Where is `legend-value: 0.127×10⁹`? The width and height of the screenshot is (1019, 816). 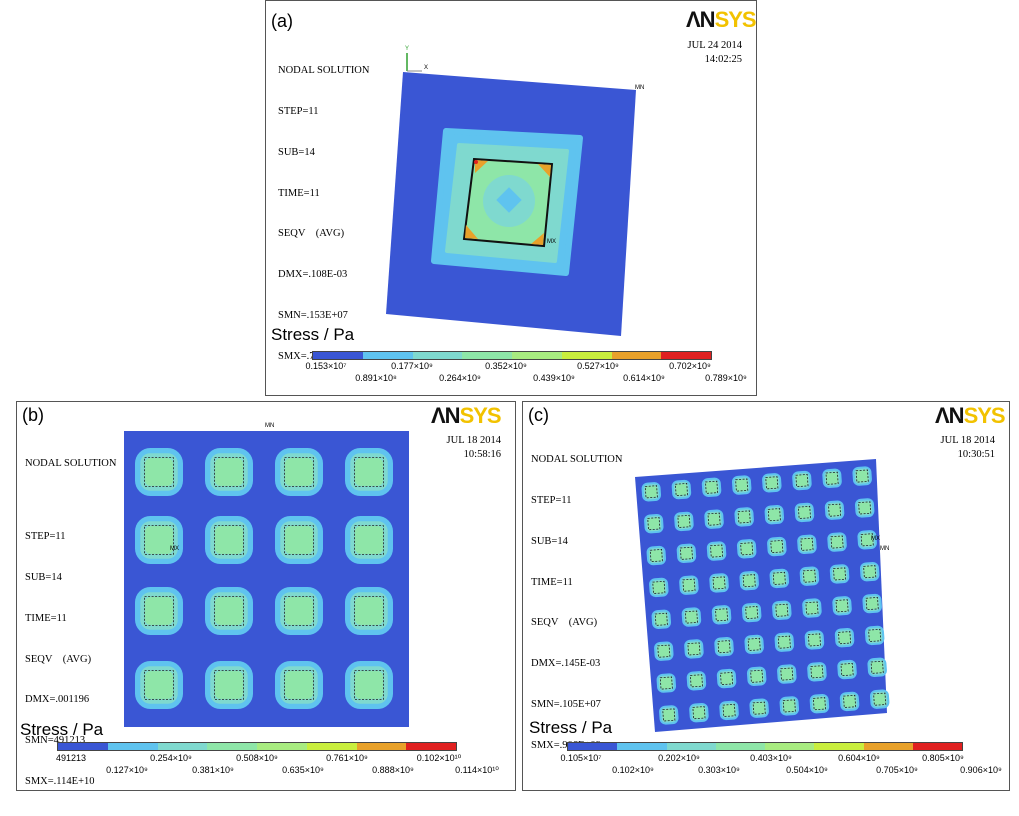
legend-value: 0.127×10⁹ is located at coordinates (127, 770).